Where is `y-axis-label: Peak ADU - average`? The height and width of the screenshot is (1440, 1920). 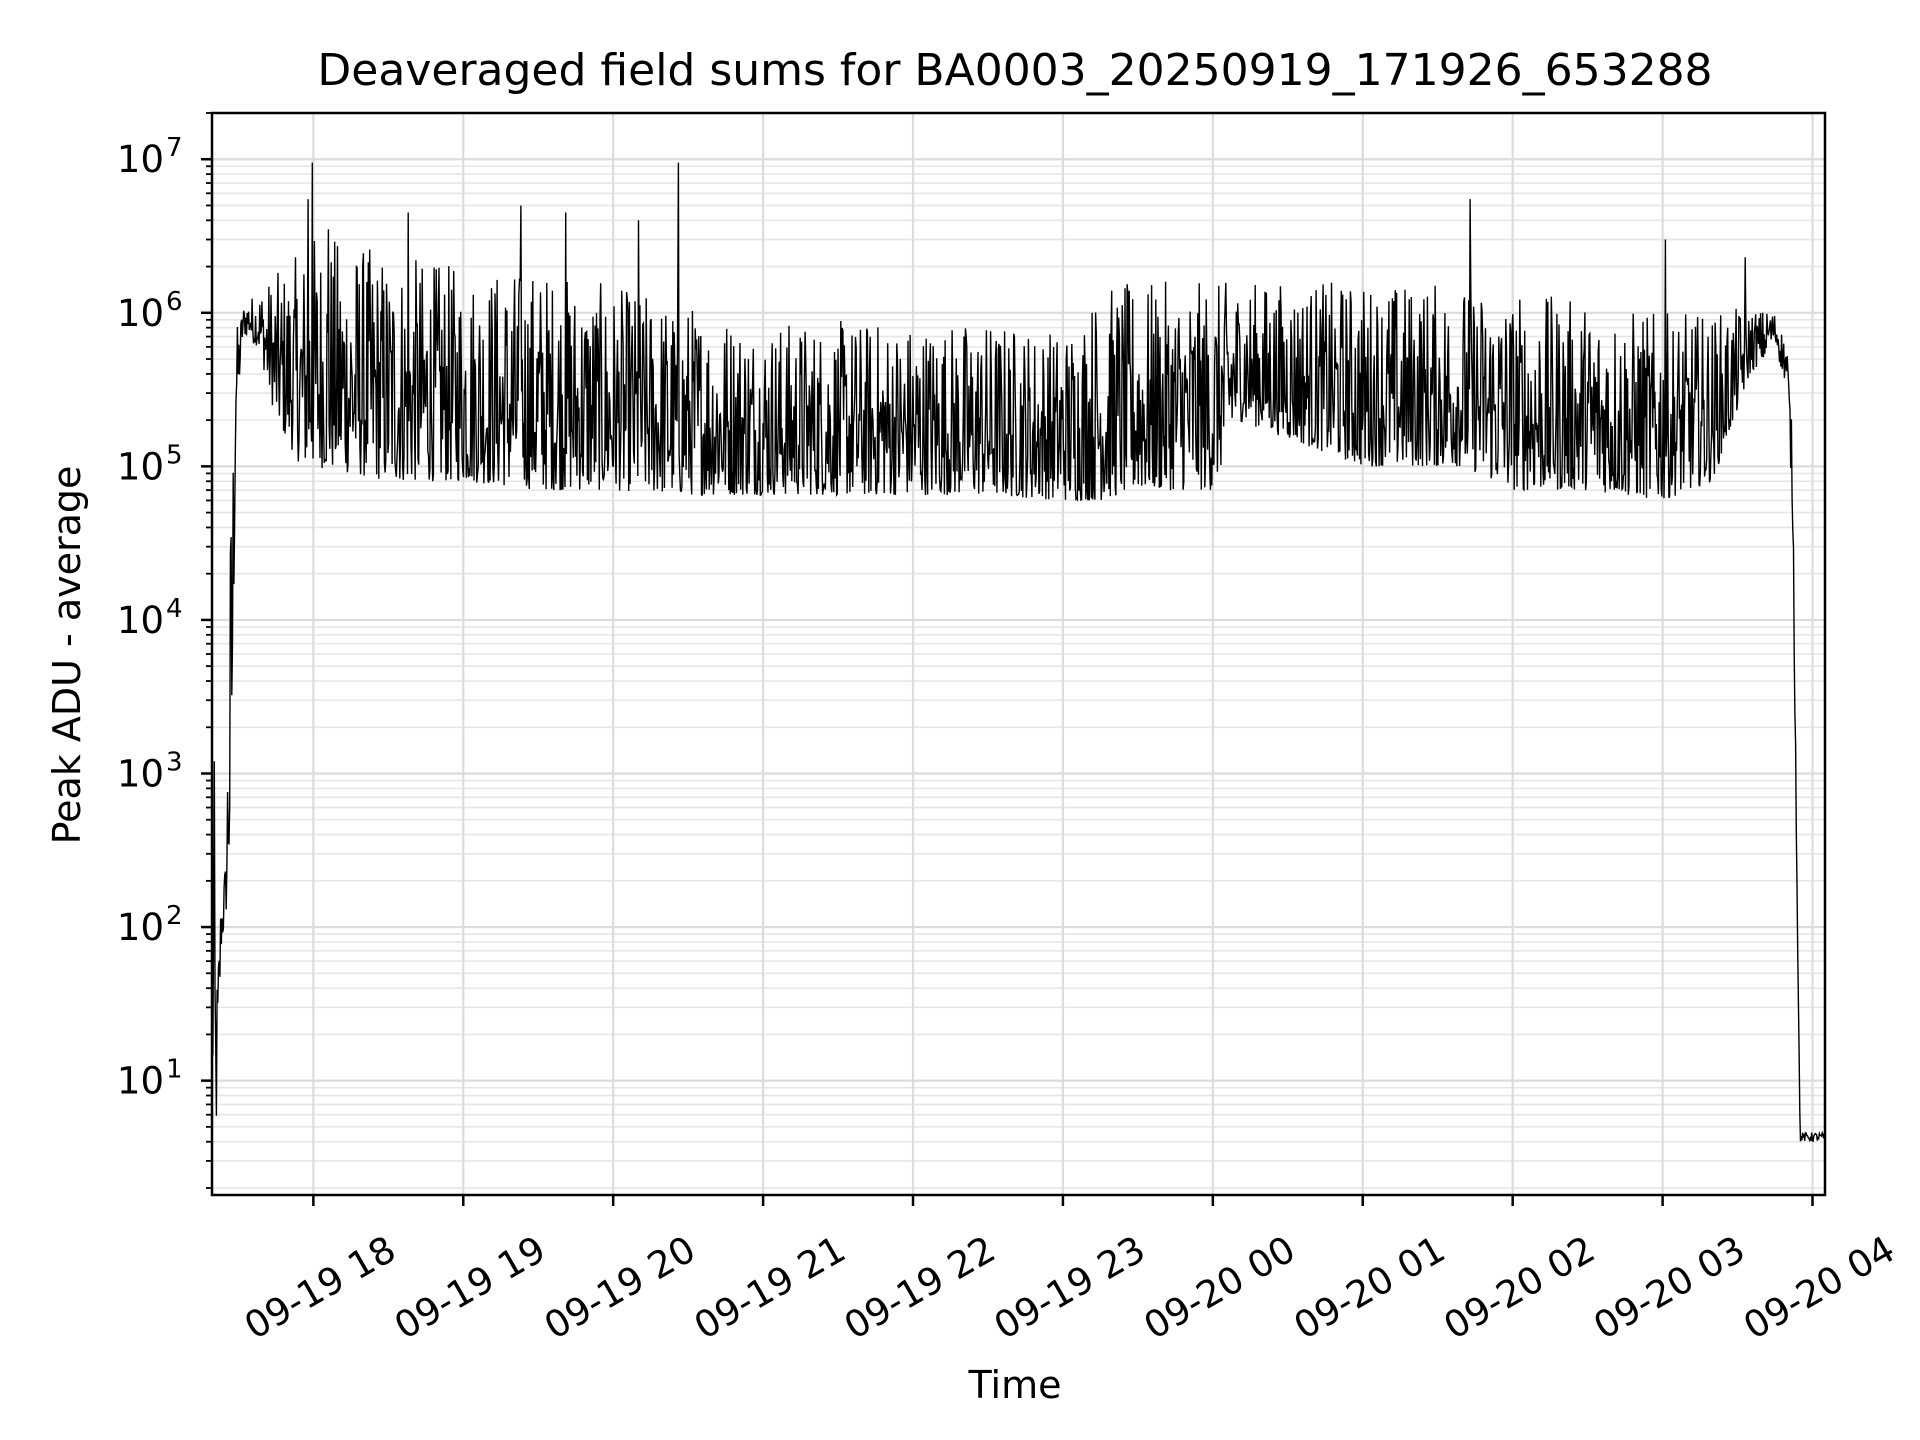 y-axis-label: Peak ADU - average is located at coordinates (67, 655).